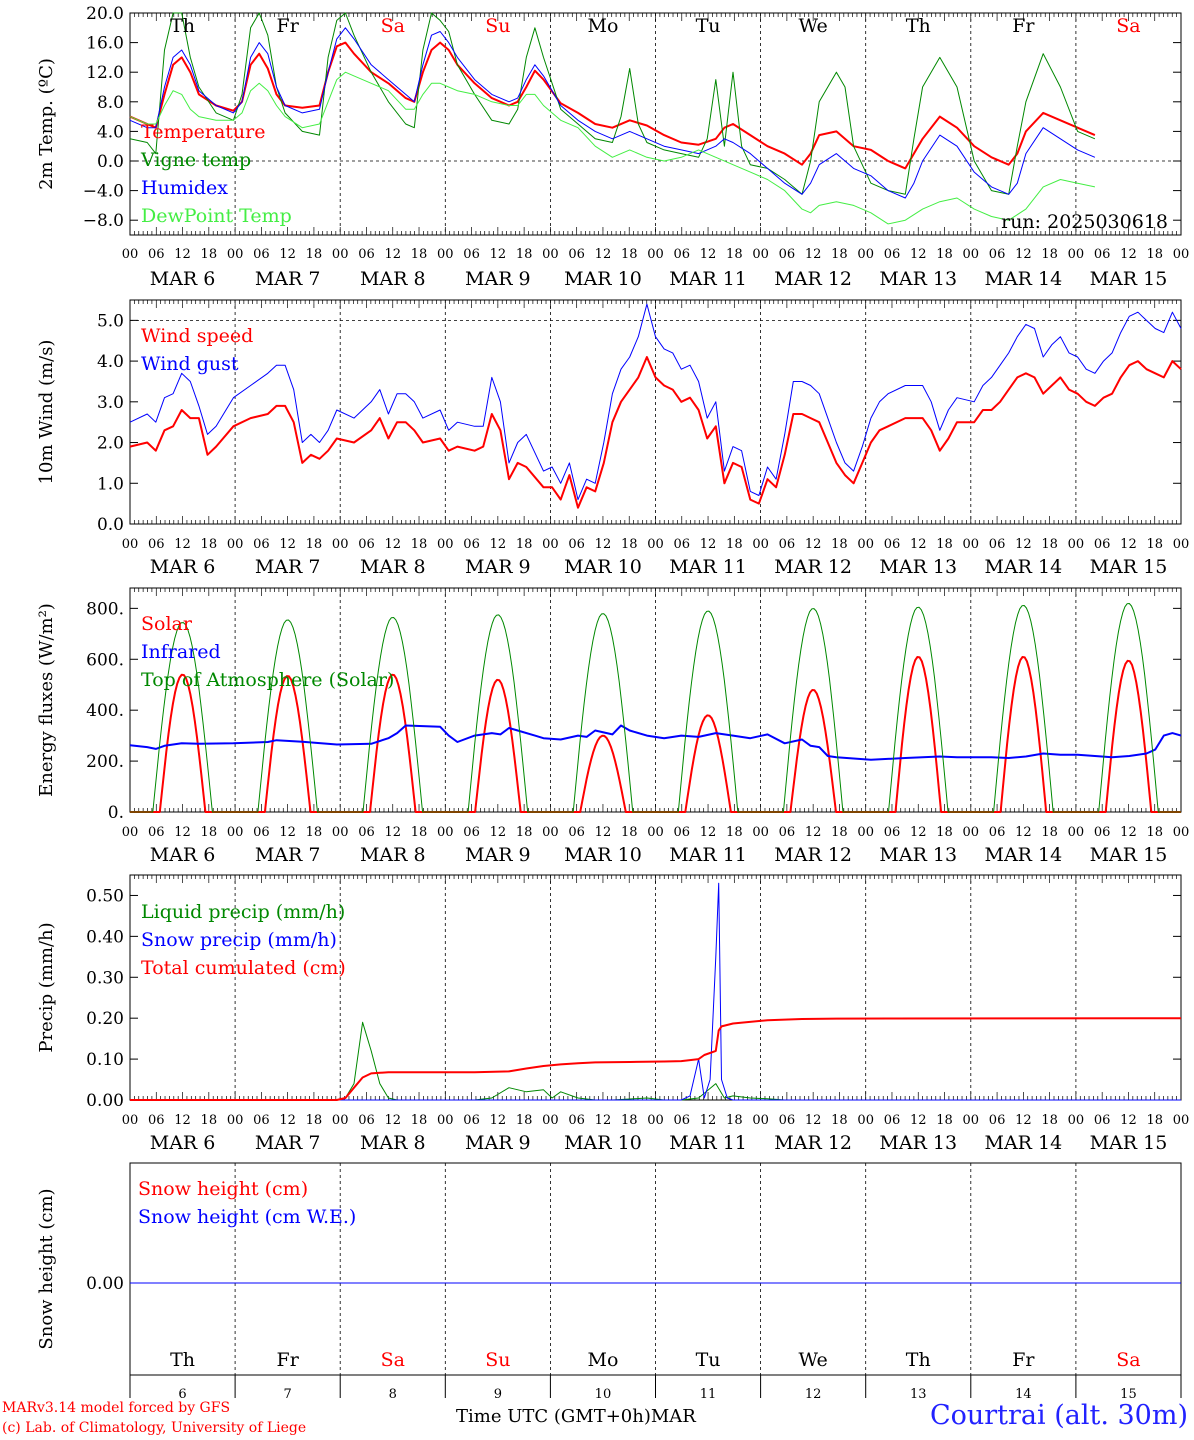 Image resolution: width=1194 pixels, height=1440 pixels. What do you see at coordinates (105, 14) in the screenshot?
I see `panel-1-ytick-label: 20.0` at bounding box center [105, 14].